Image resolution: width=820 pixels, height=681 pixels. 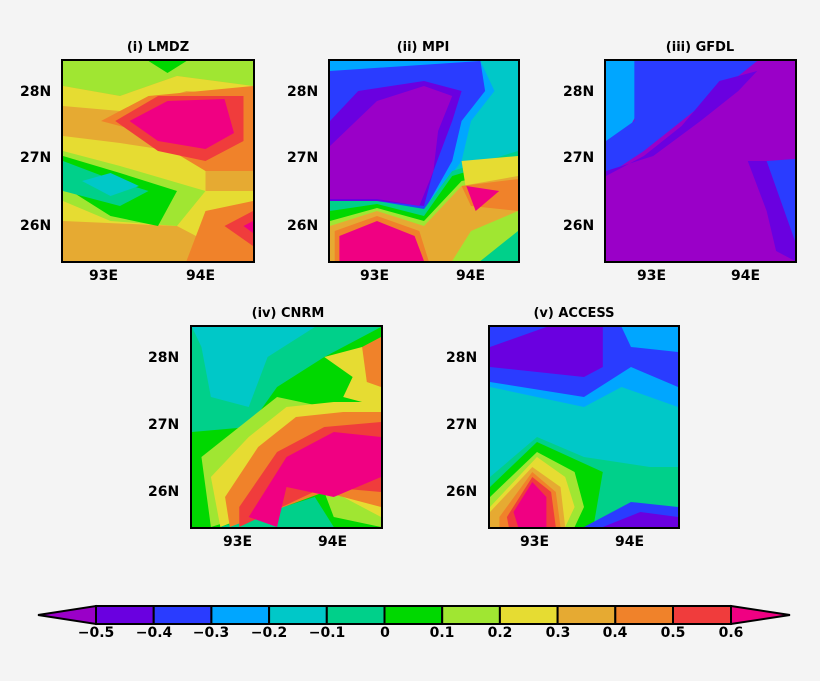 What do you see at coordinates (154, 633) in the screenshot?
I see `colorbar-label: −0.4` at bounding box center [154, 633].